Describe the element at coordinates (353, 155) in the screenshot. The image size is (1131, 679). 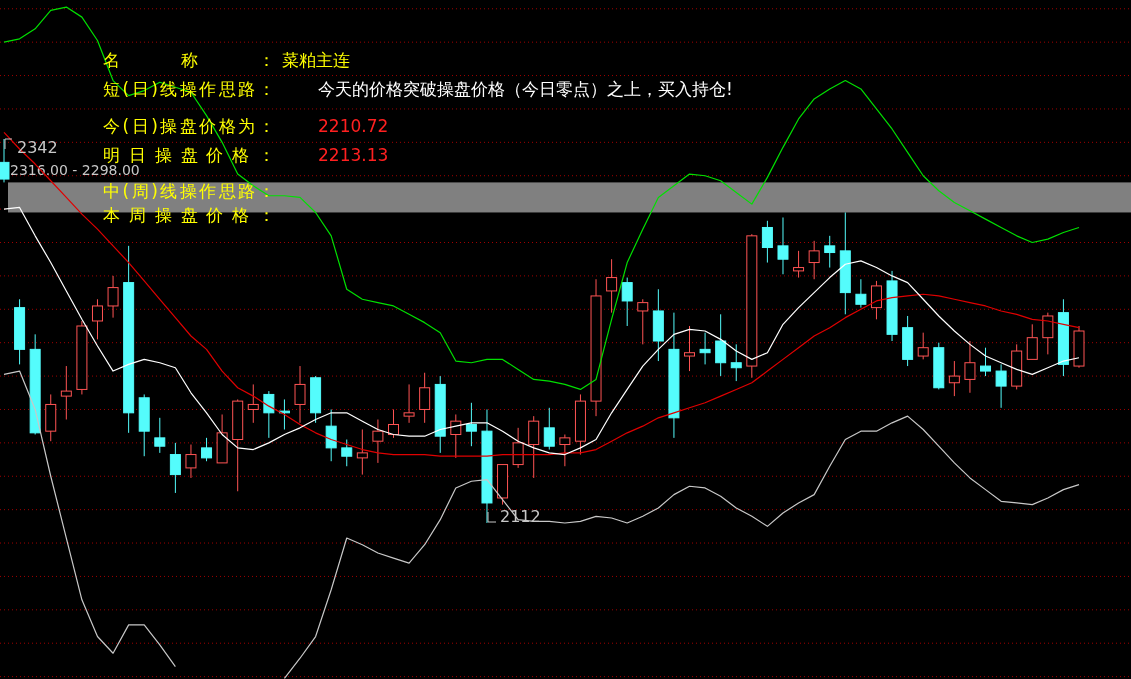
I see `annotation: 2213.13` at that location.